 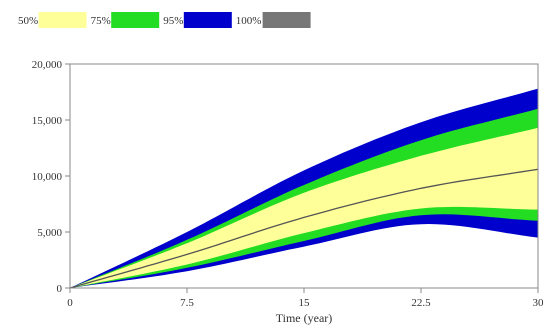 What do you see at coordinates (173, 21) in the screenshot?
I see `legend-label: 95%` at bounding box center [173, 21].